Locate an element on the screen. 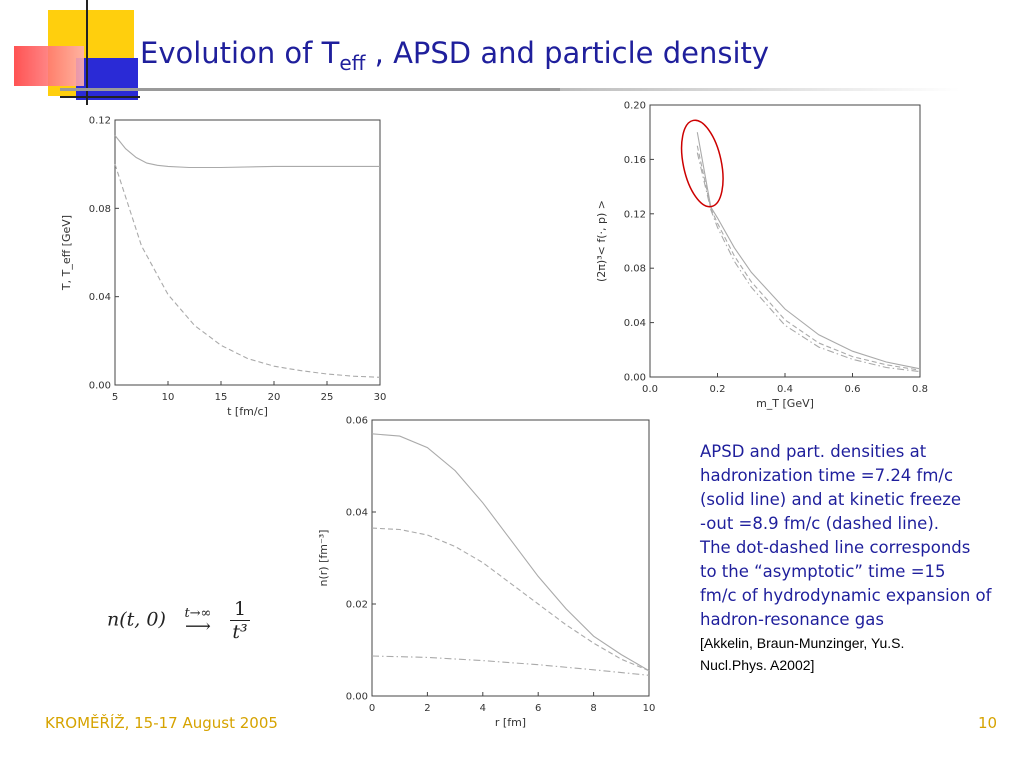  highlight-ellipse is located at coordinates (702, 163).